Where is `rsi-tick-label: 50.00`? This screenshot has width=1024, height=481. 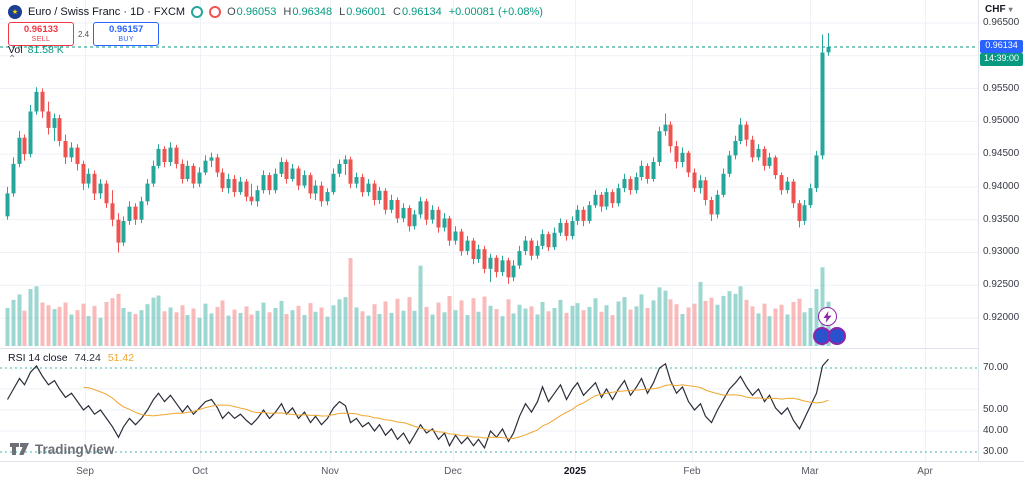 rsi-tick-label: 50.00 is located at coordinates (996, 409).